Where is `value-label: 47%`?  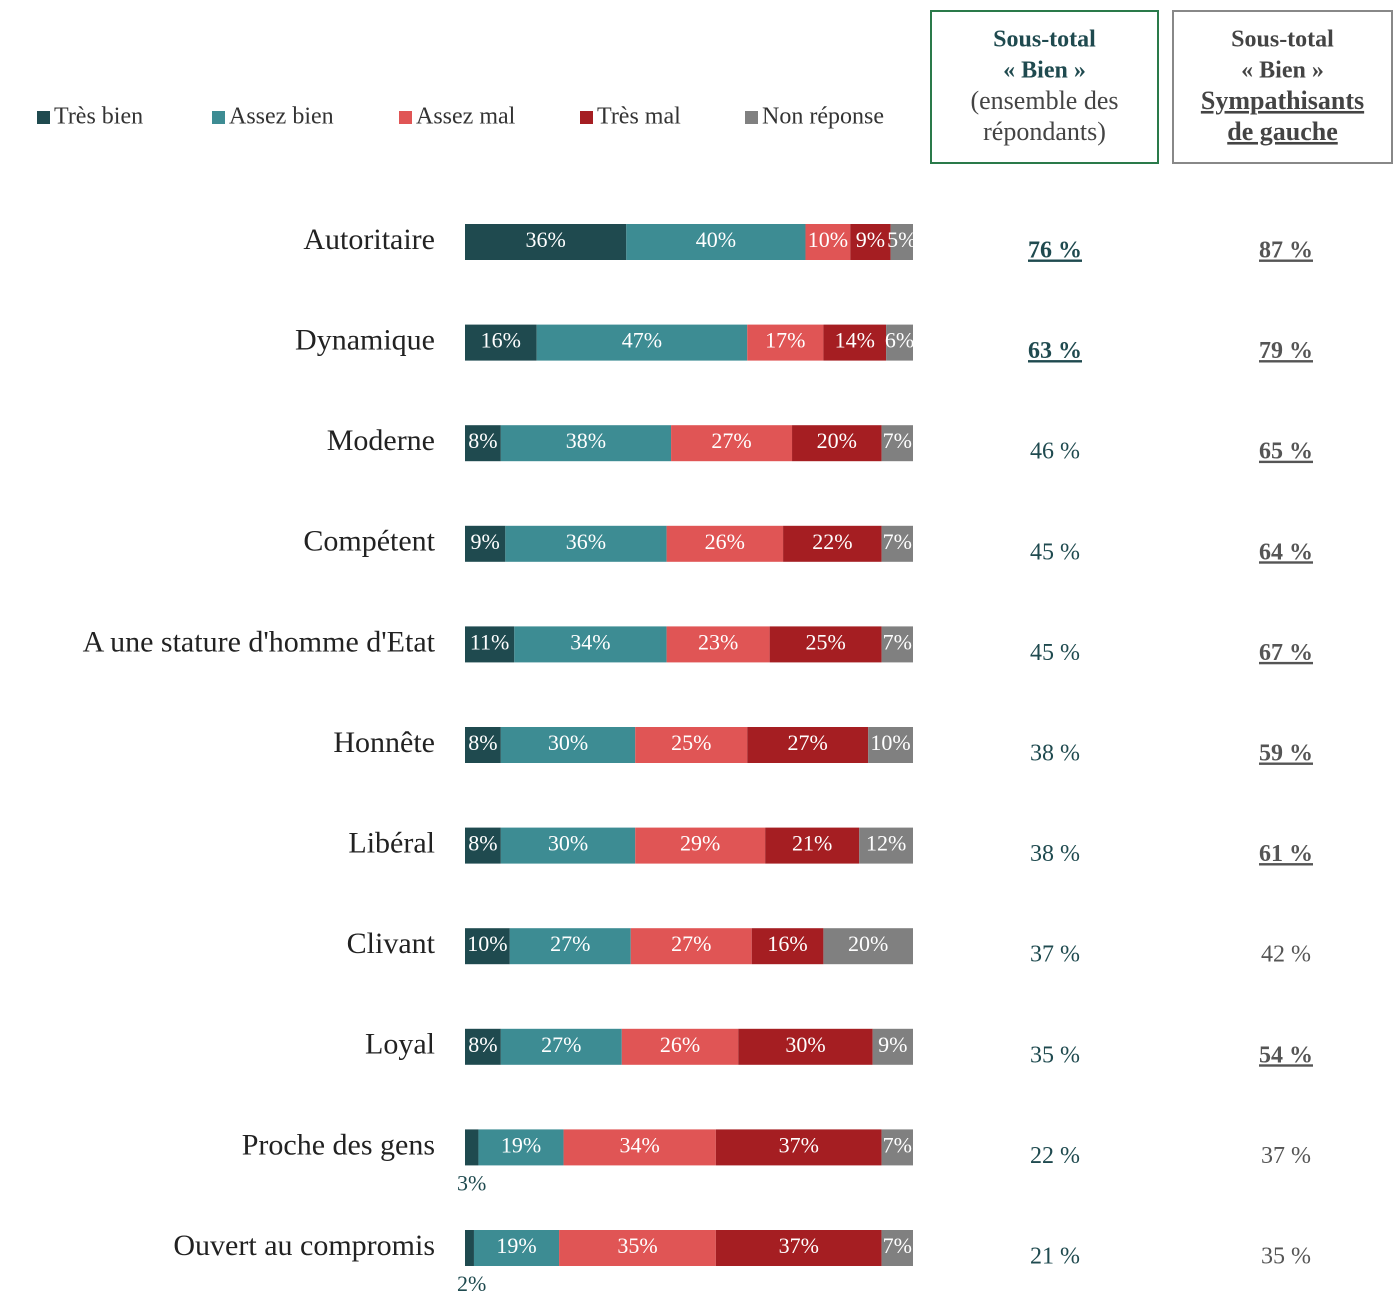 value-label: 47% is located at coordinates (642, 340).